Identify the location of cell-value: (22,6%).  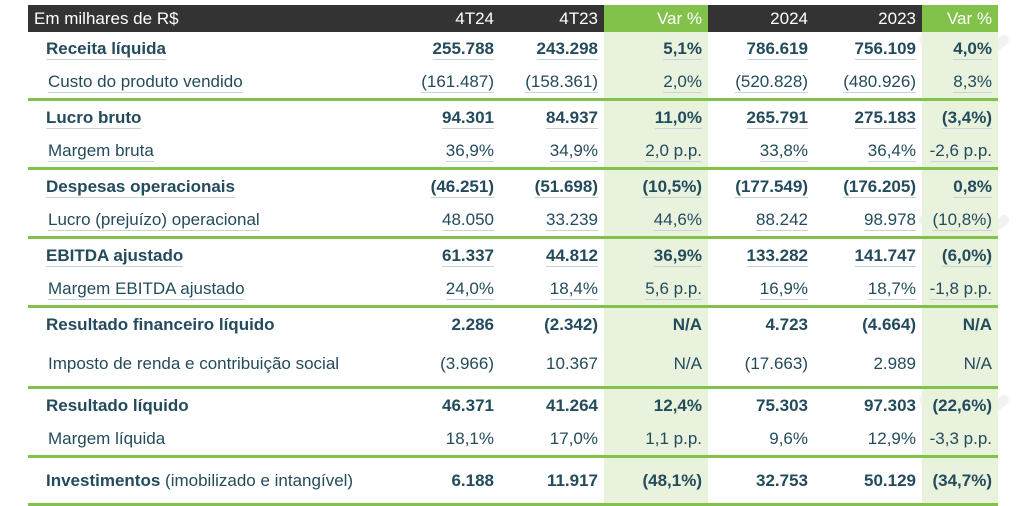
(962, 405).